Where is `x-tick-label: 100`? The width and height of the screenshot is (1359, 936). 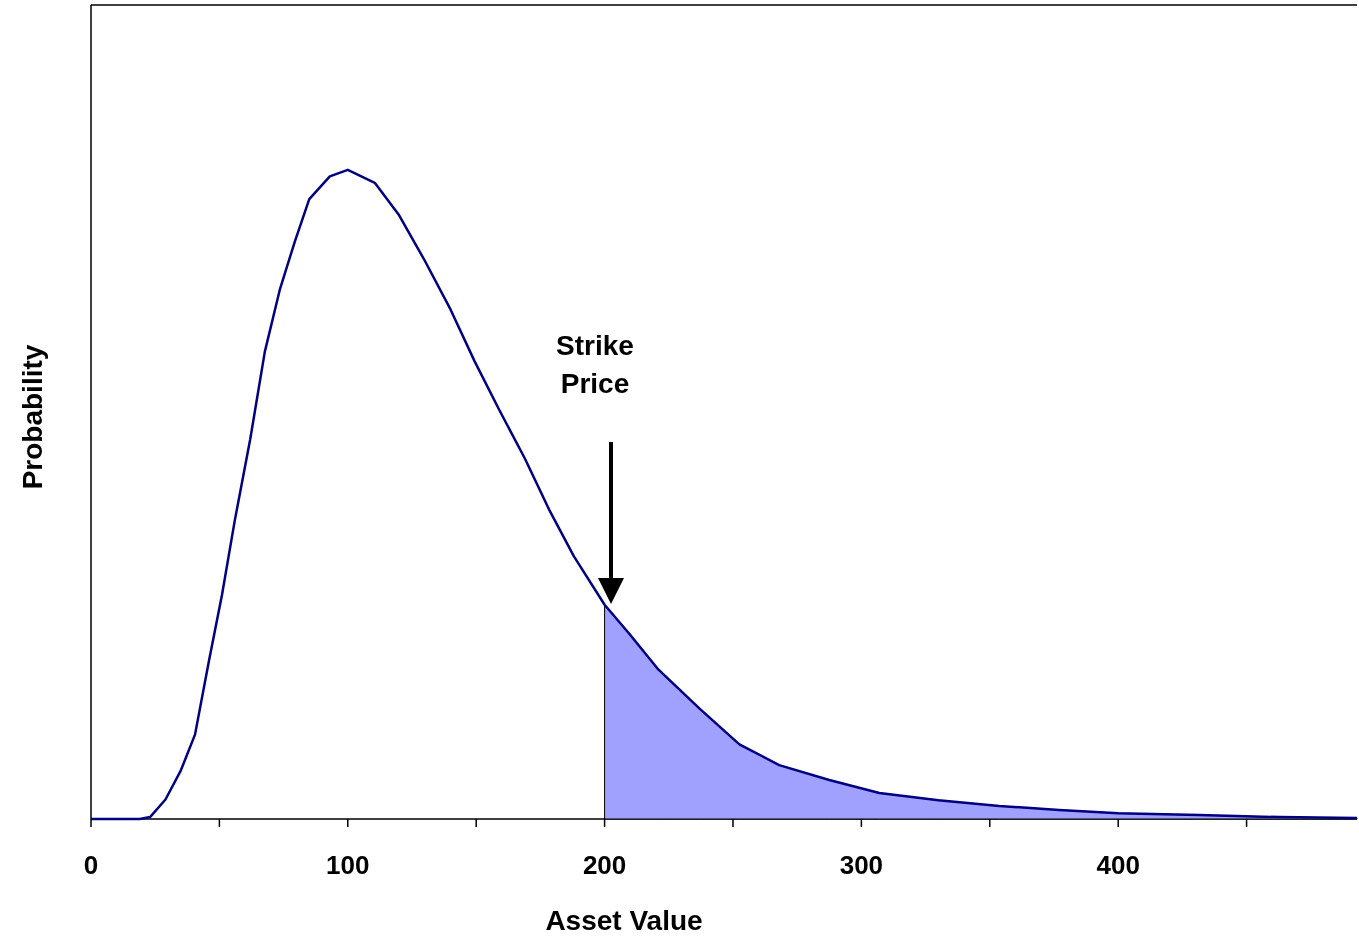 x-tick-label: 100 is located at coordinates (348, 865).